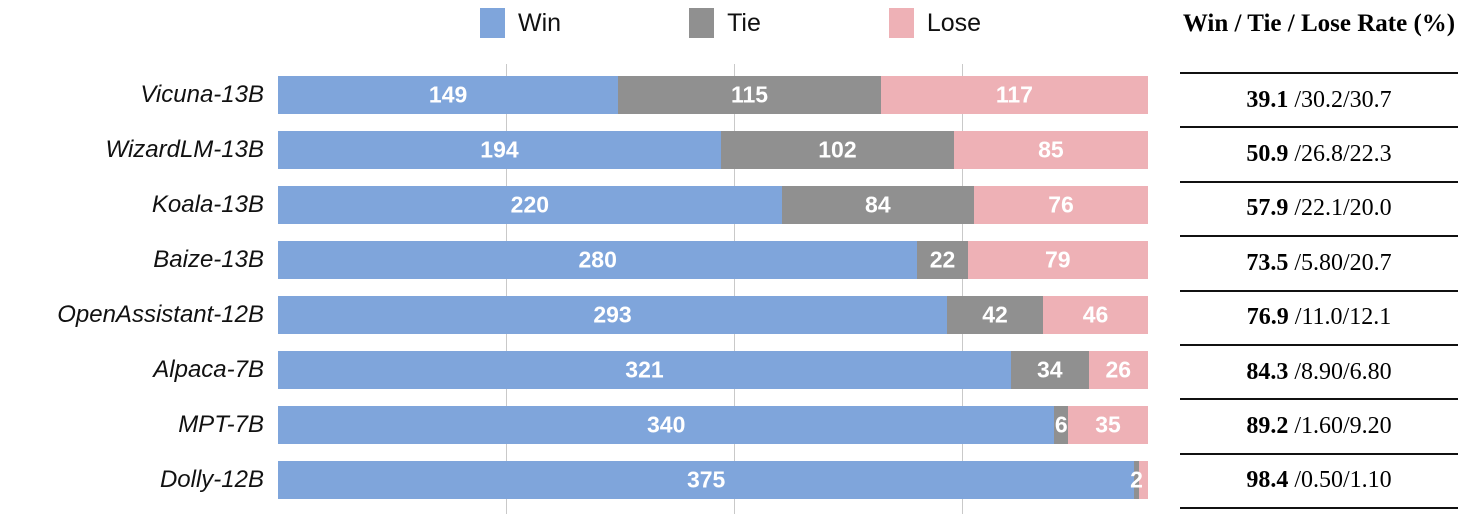  I want to click on tie-segment: 34, so click(1049, 370).